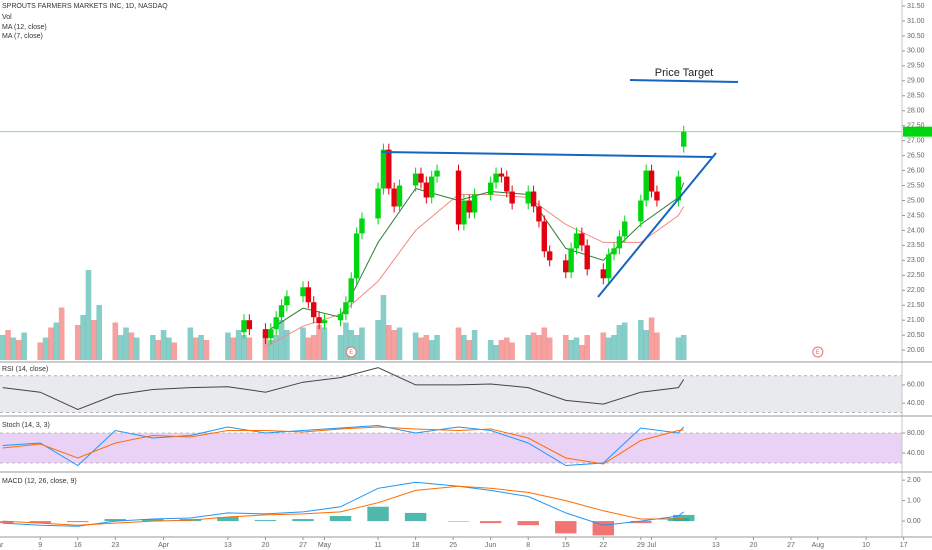  I want to click on y-tick-label: 0.00, so click(914, 521).